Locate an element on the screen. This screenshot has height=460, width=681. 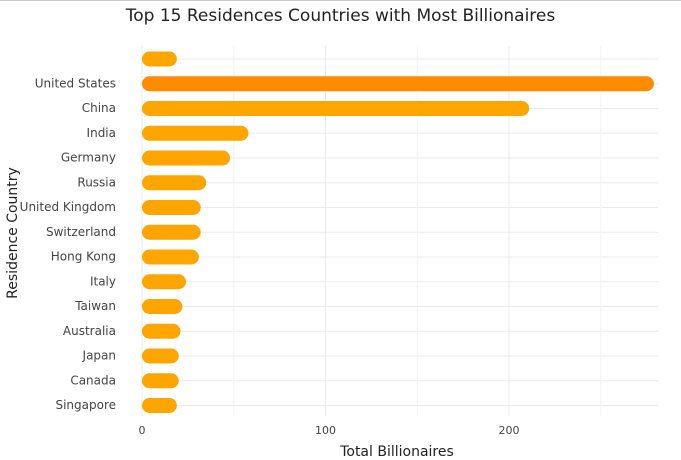
category-label: Australia is located at coordinates (89, 331).